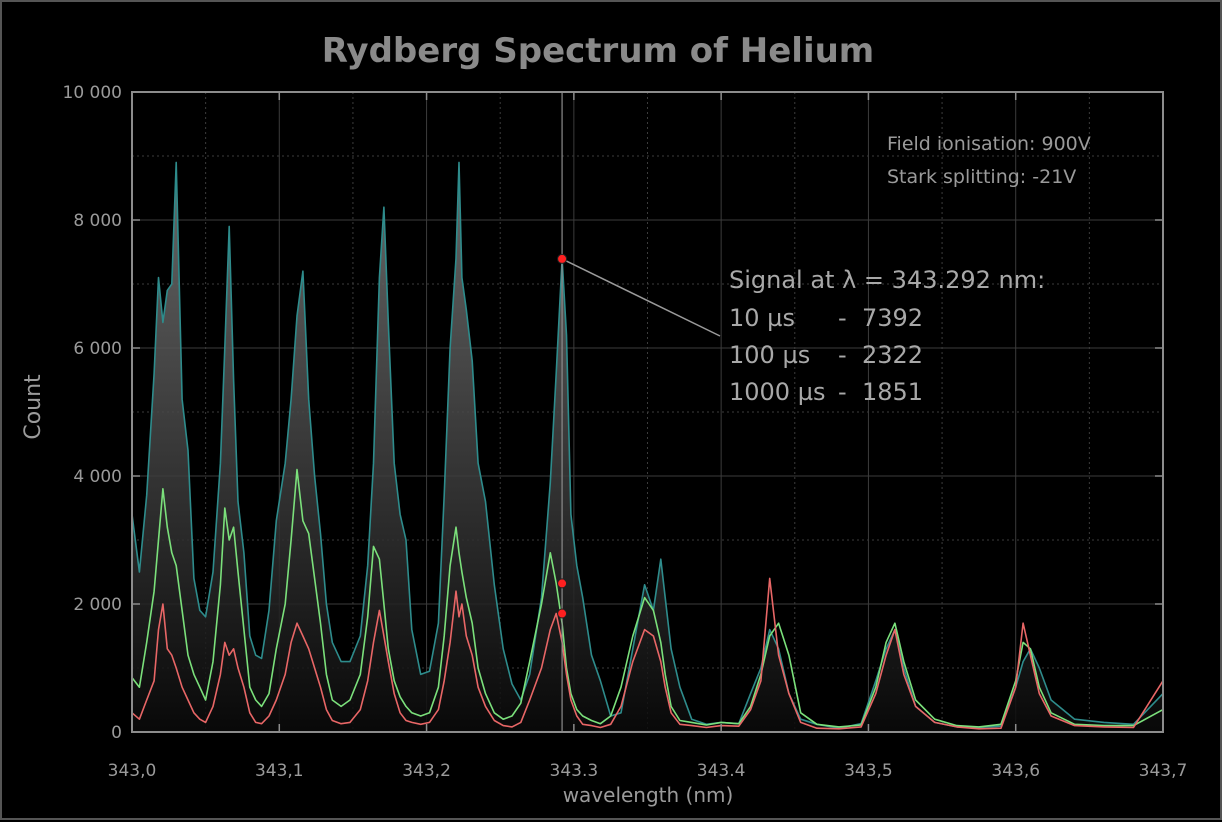  Describe the element at coordinates (769, 355) in the screenshot. I see `signal-row-label: 100 µs` at that location.